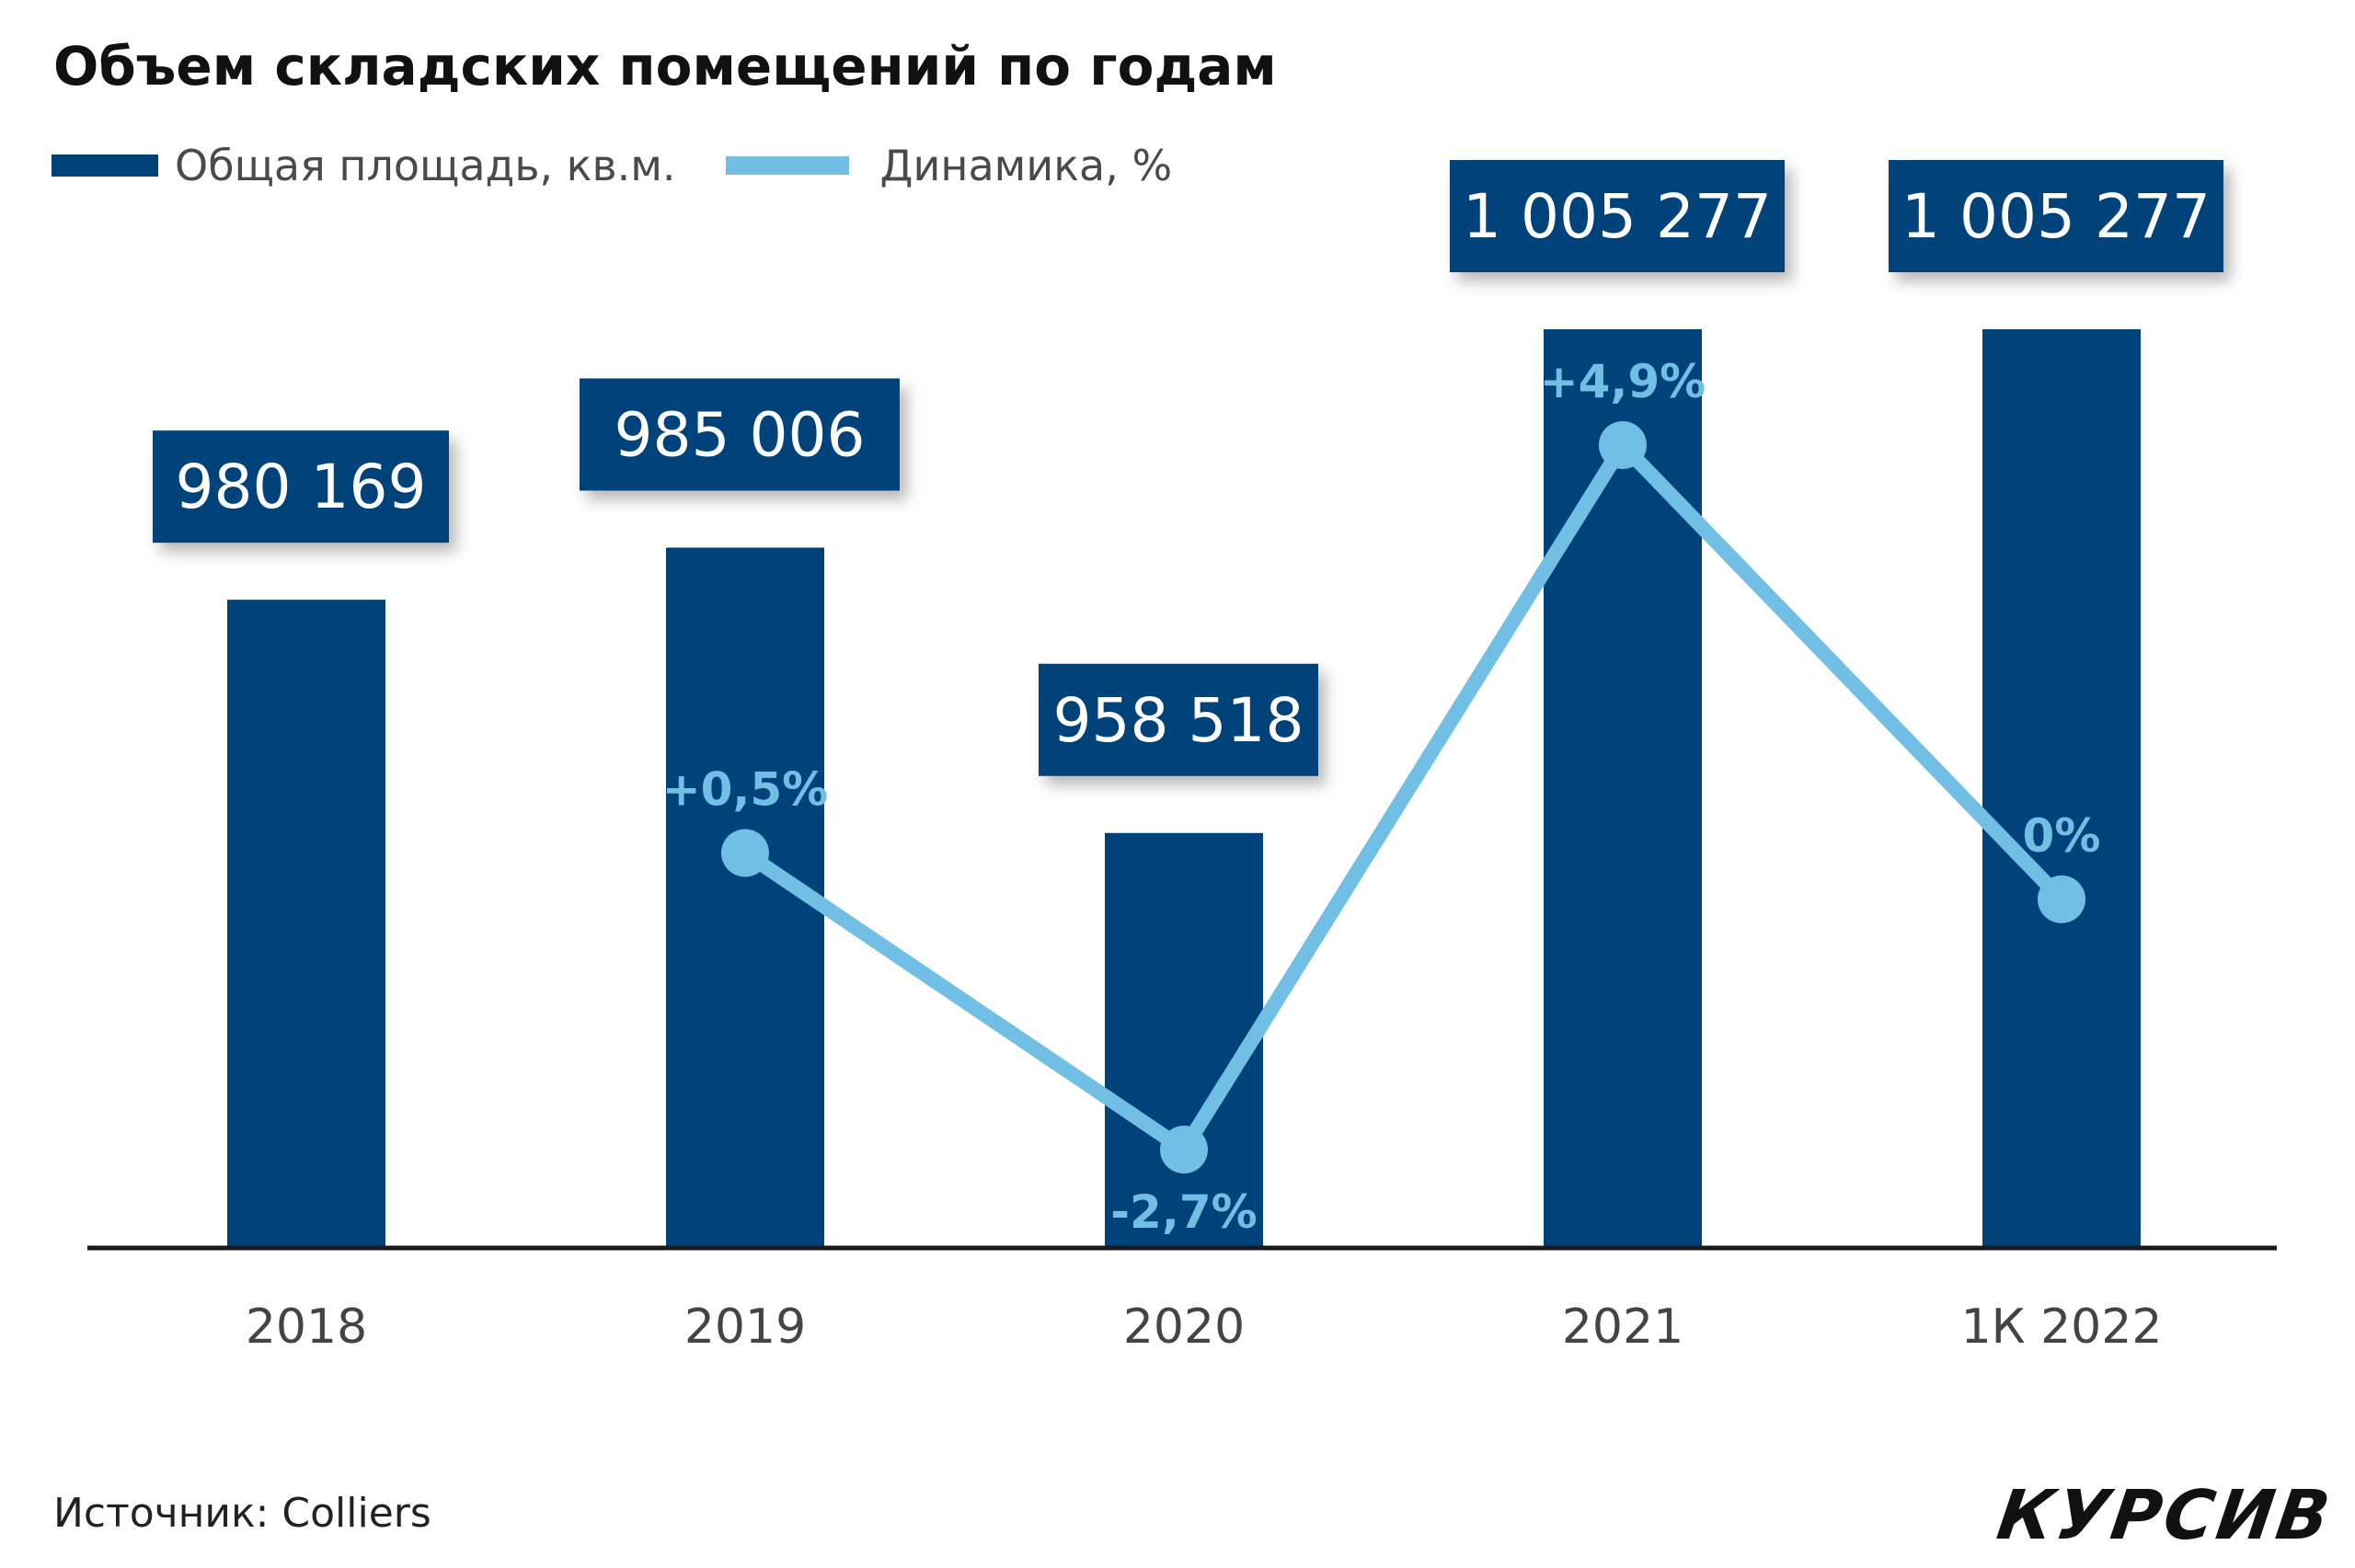  I want to click on x-tick-label: 2021, so click(1622, 1327).